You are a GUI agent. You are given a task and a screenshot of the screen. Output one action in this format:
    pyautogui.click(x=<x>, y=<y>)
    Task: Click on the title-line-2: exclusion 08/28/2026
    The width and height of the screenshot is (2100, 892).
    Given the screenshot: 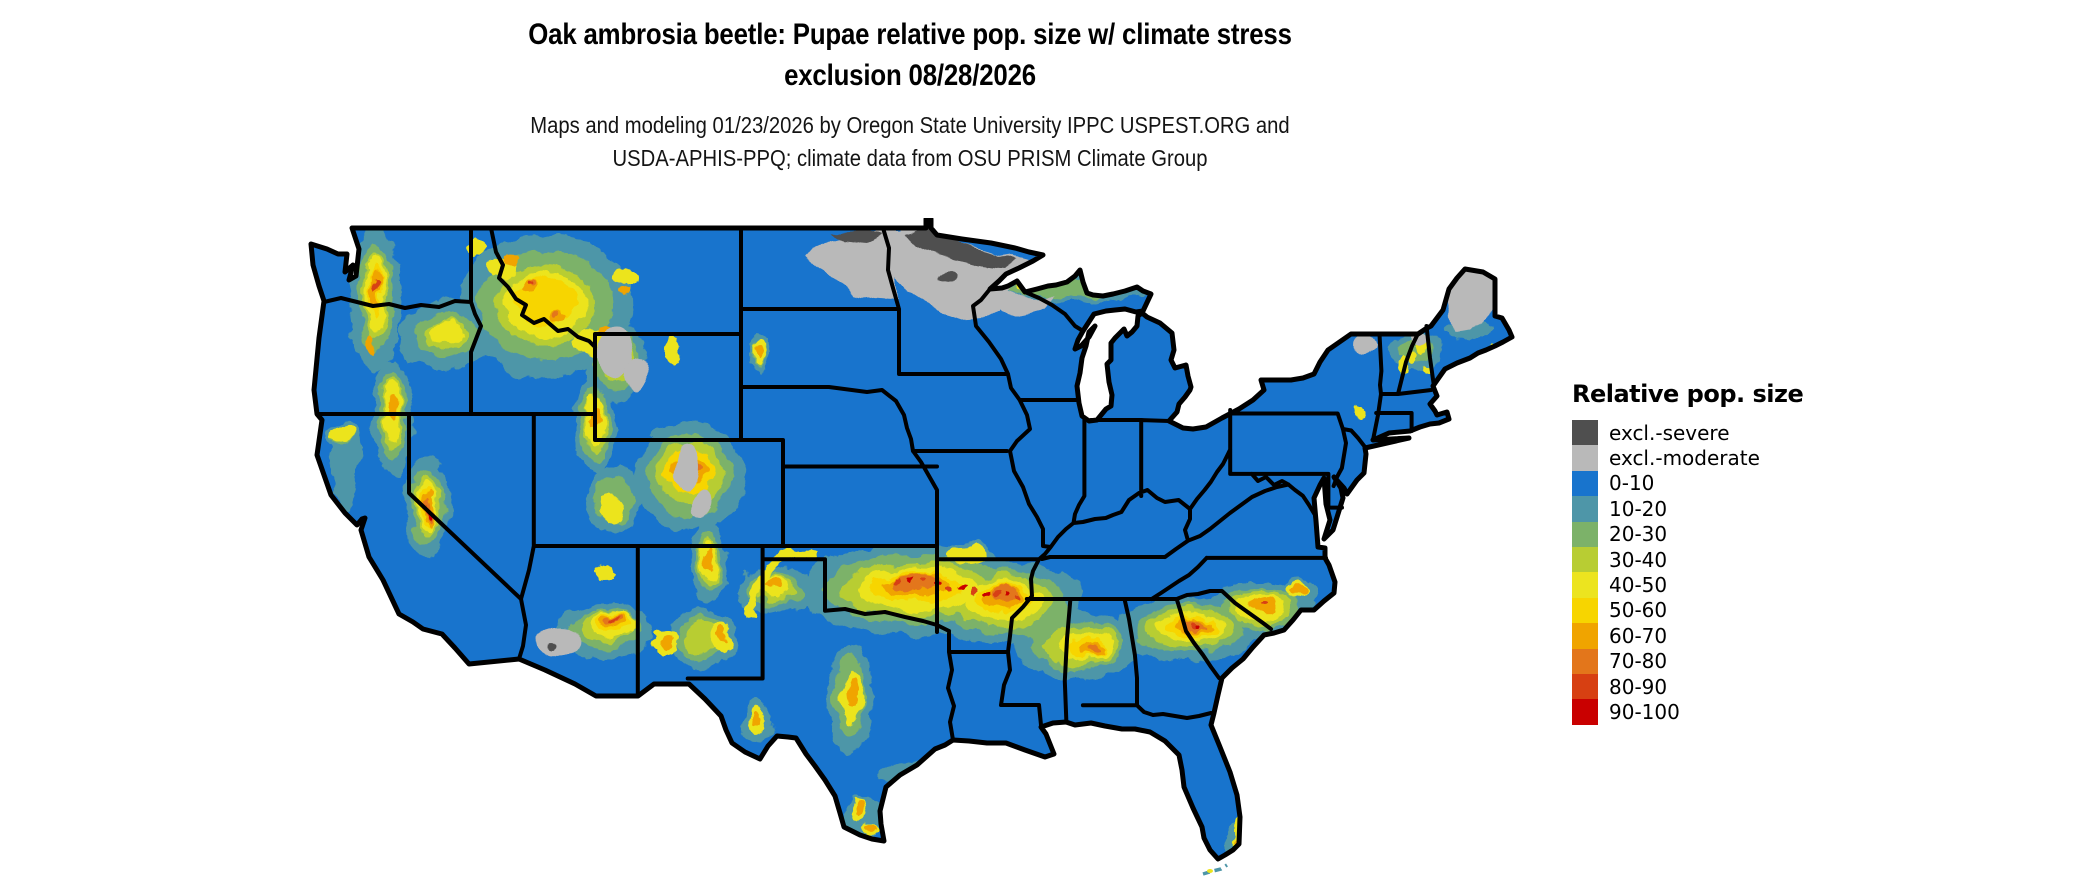 What is the action you would take?
    pyautogui.click(x=910, y=75)
    